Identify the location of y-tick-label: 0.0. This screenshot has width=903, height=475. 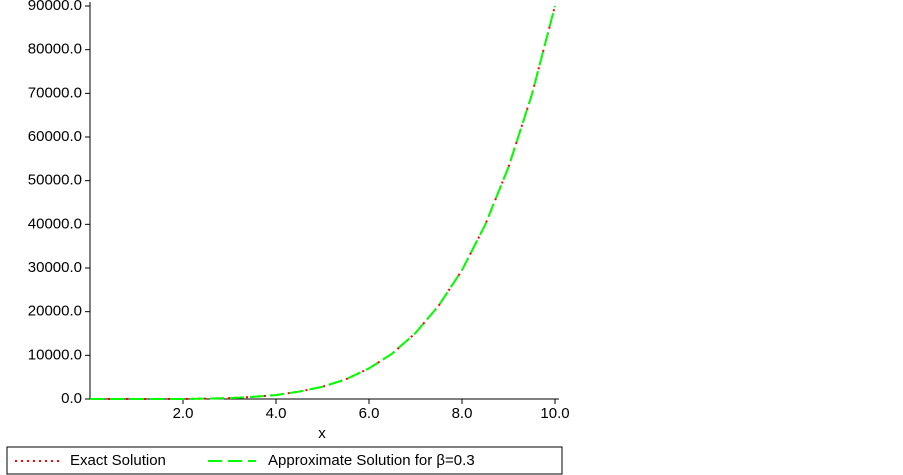
(71, 398).